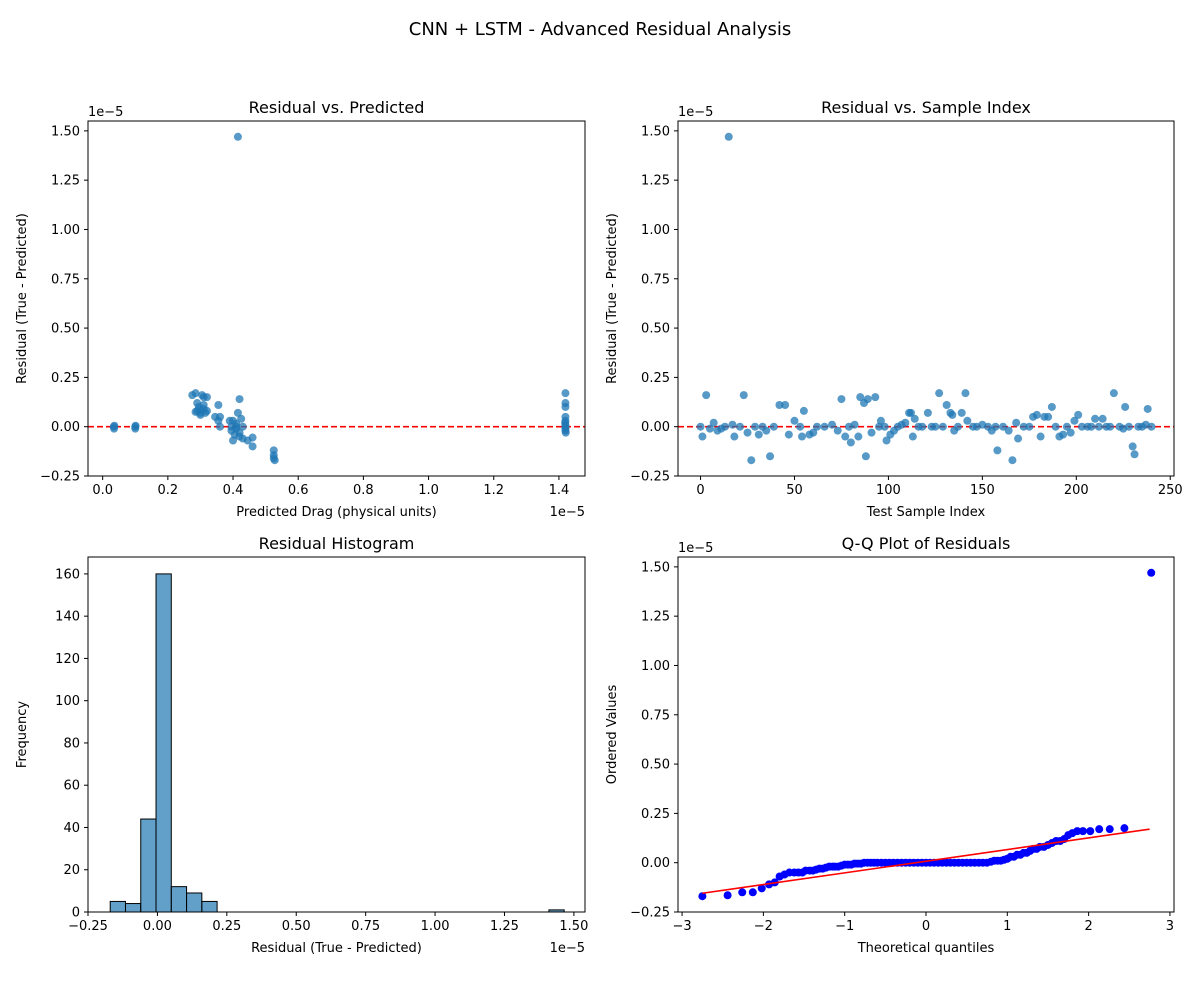  What do you see at coordinates (336, 948) in the screenshot?
I see `x-axis-label: Residual (True - Predicted)` at bounding box center [336, 948].